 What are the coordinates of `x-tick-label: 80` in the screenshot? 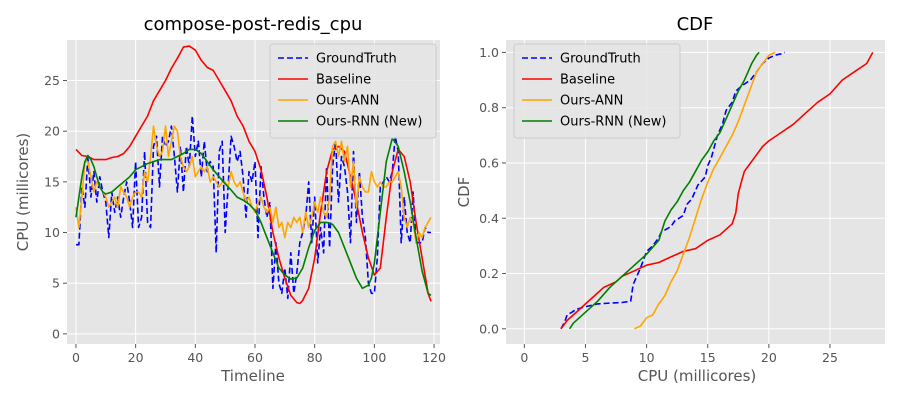 It's located at (315, 357).